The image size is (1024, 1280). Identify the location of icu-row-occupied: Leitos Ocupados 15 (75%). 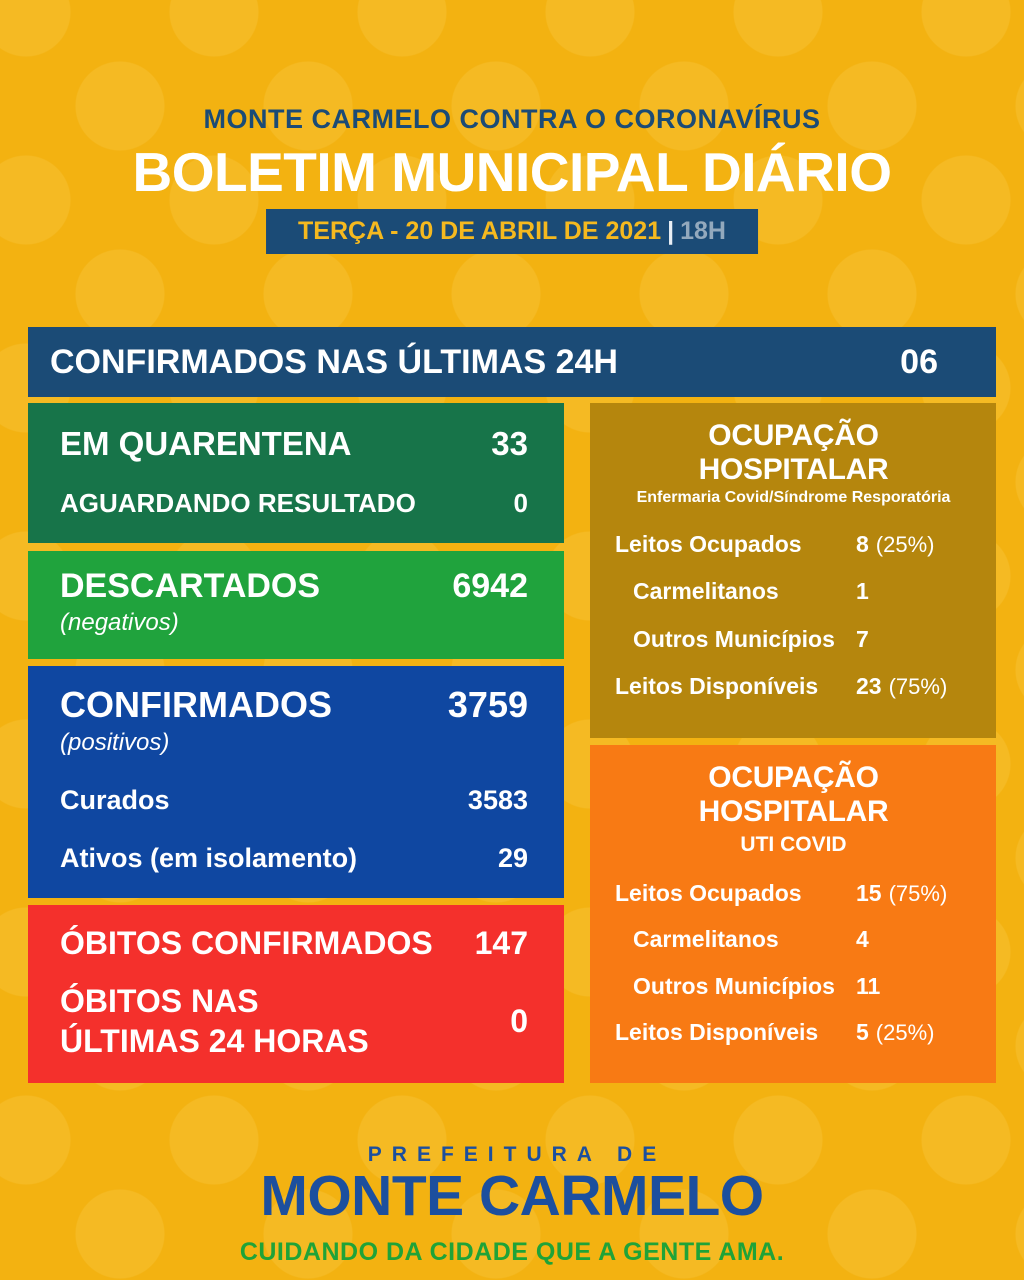
(793, 893).